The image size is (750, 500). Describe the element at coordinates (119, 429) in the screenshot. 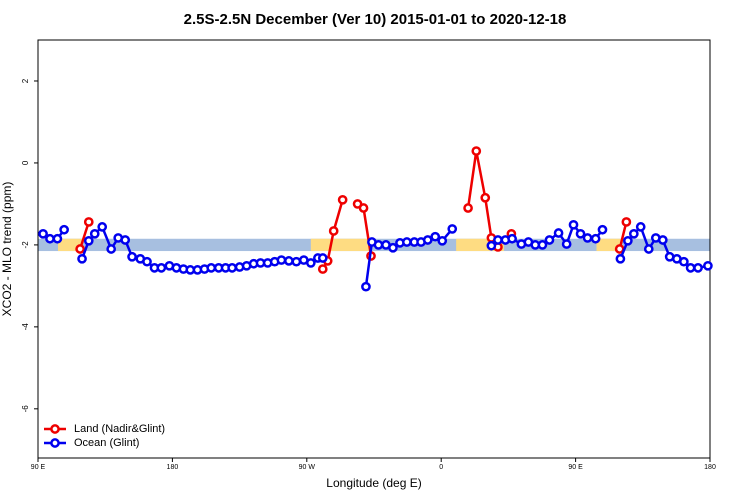

I see `legend-label: Land (Nadir&Glint)` at that location.